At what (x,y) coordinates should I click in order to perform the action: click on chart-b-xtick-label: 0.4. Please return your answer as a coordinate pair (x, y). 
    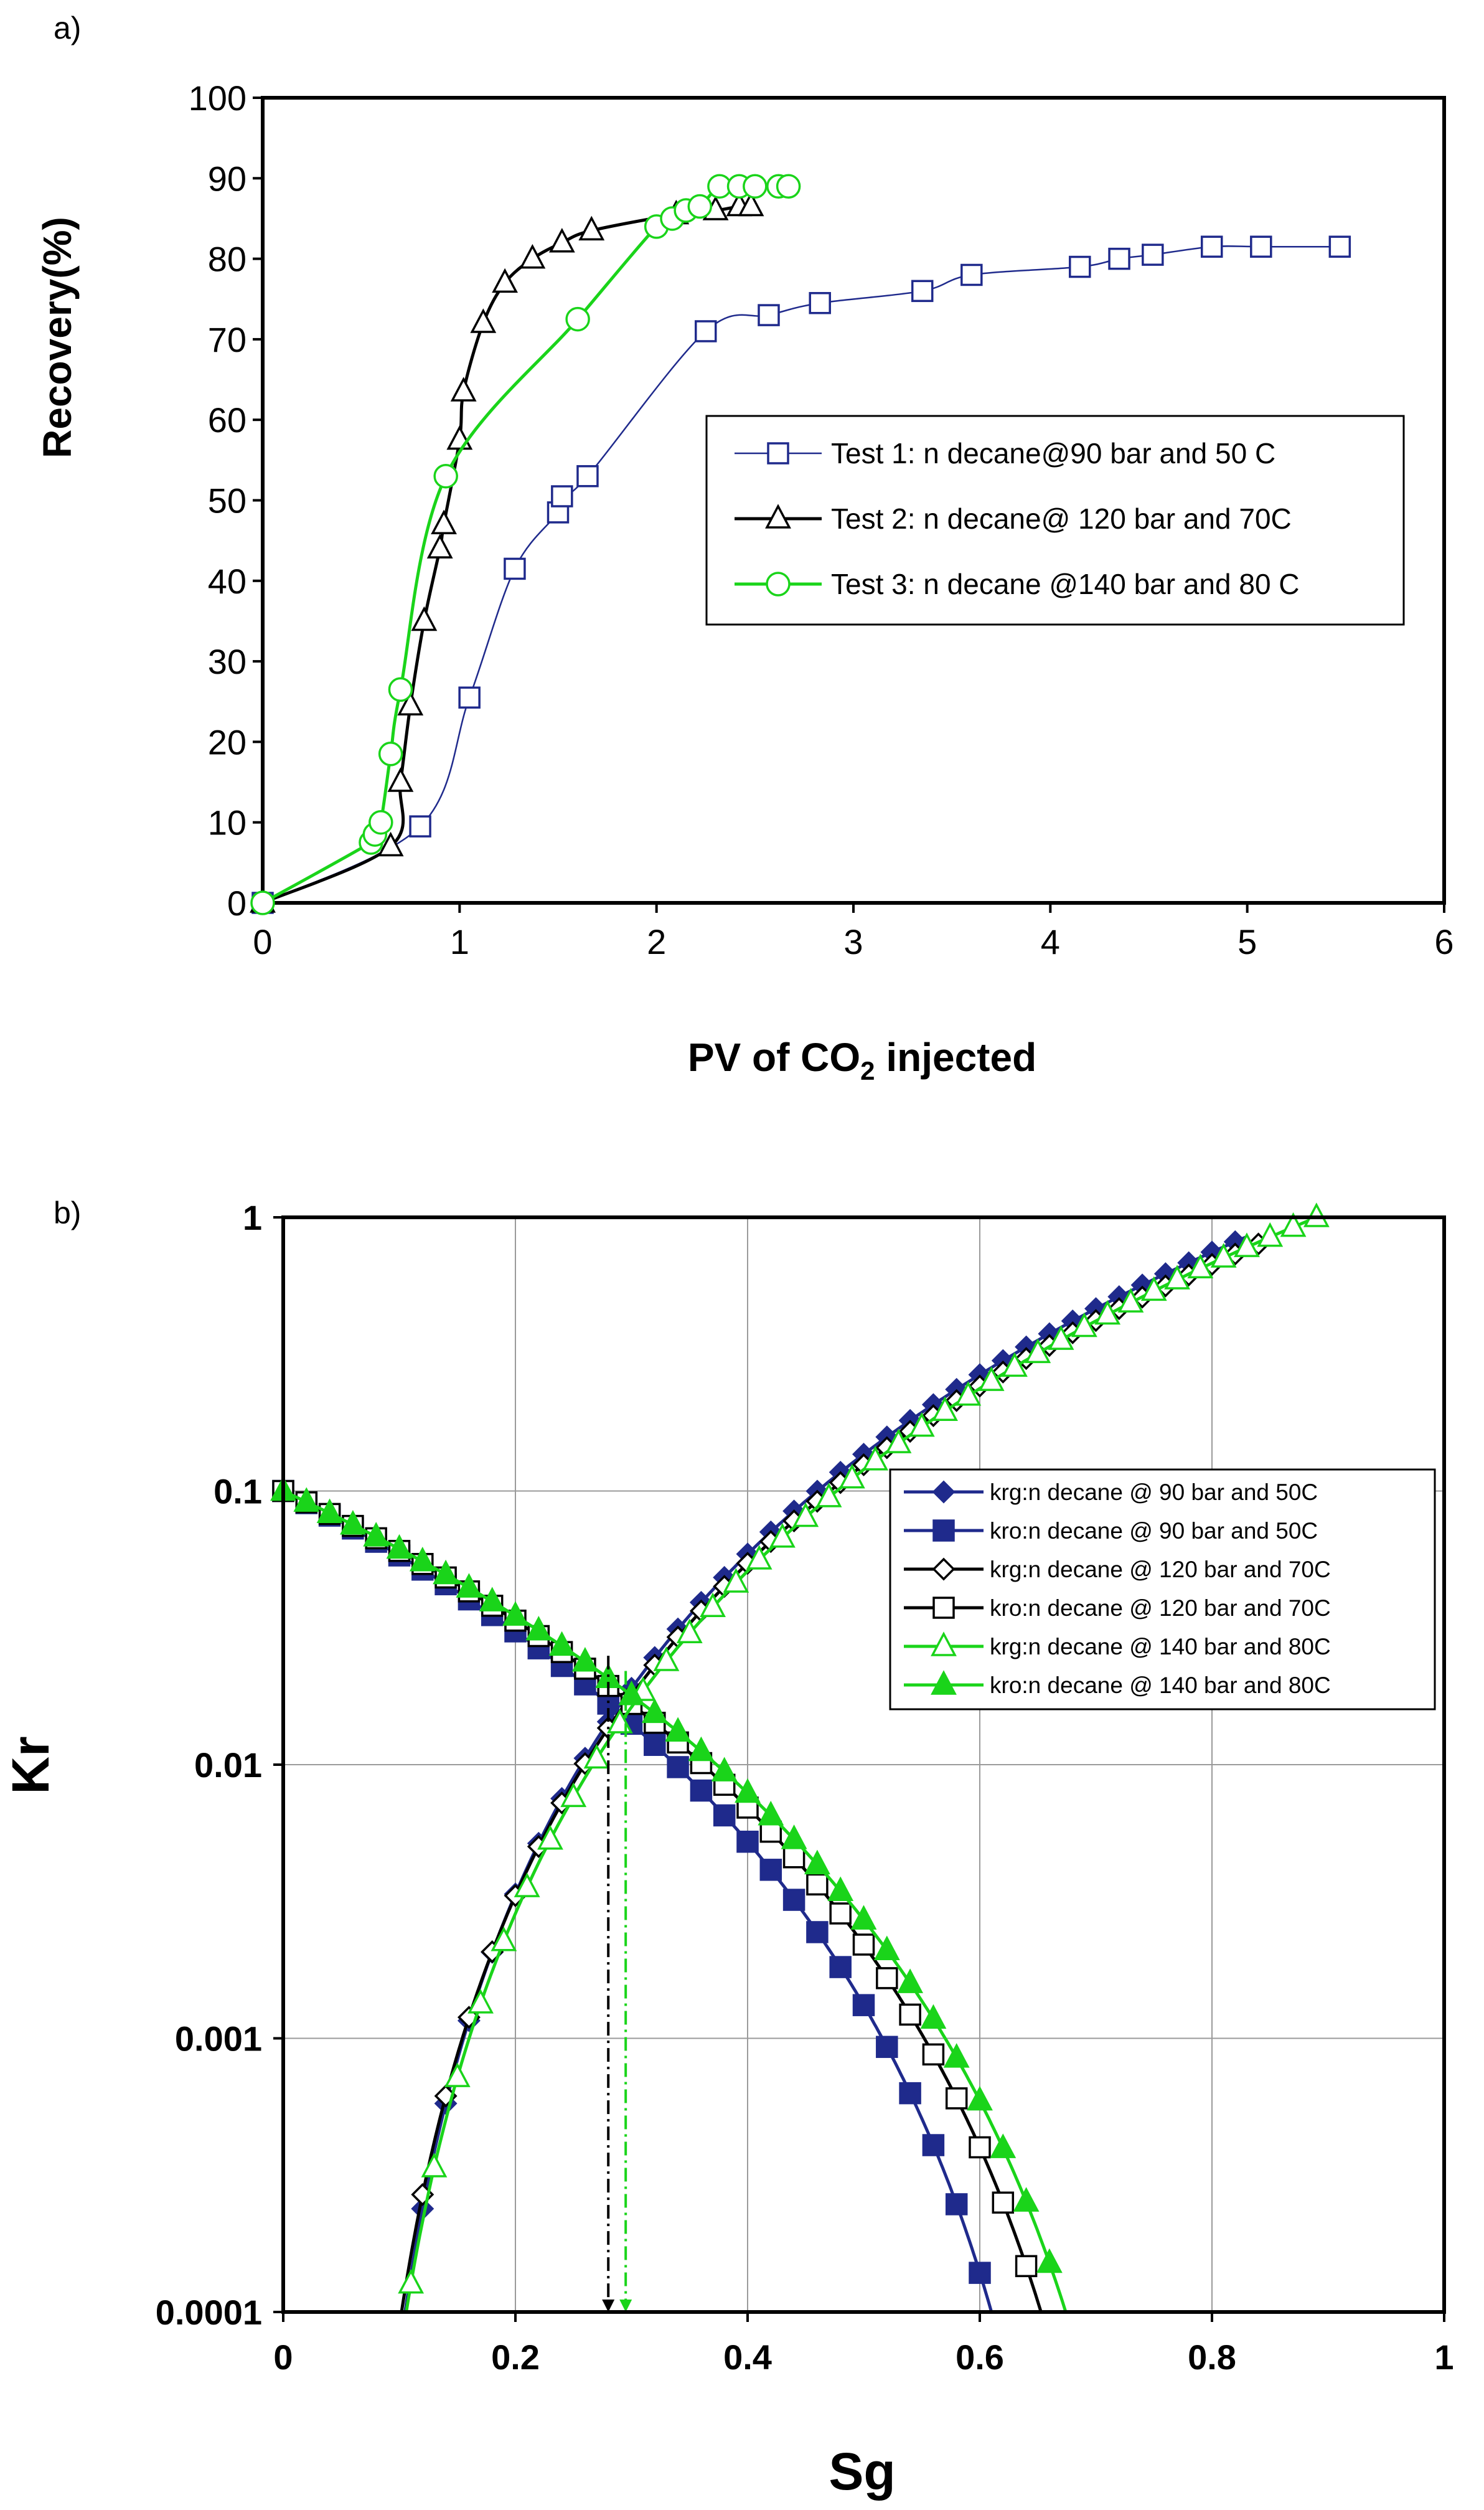
    Looking at the image, I should click on (747, 2357).